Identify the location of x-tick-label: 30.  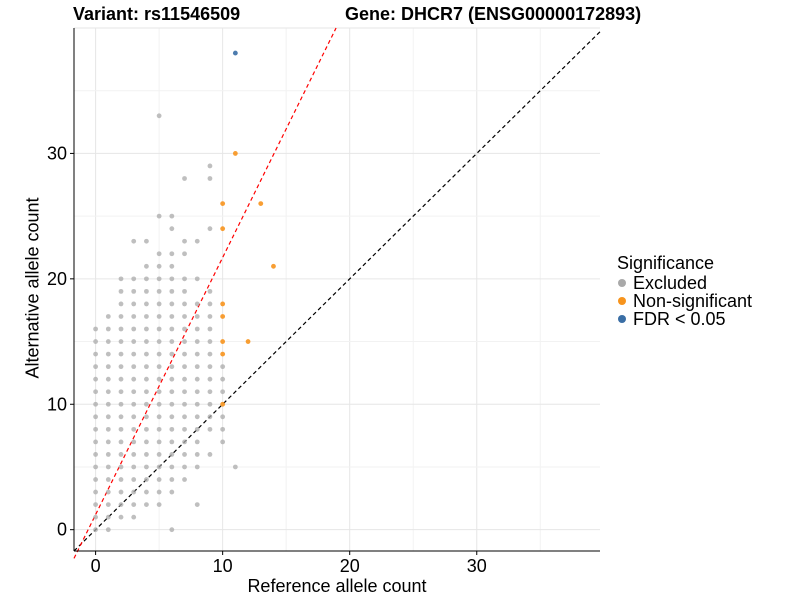
(477, 566).